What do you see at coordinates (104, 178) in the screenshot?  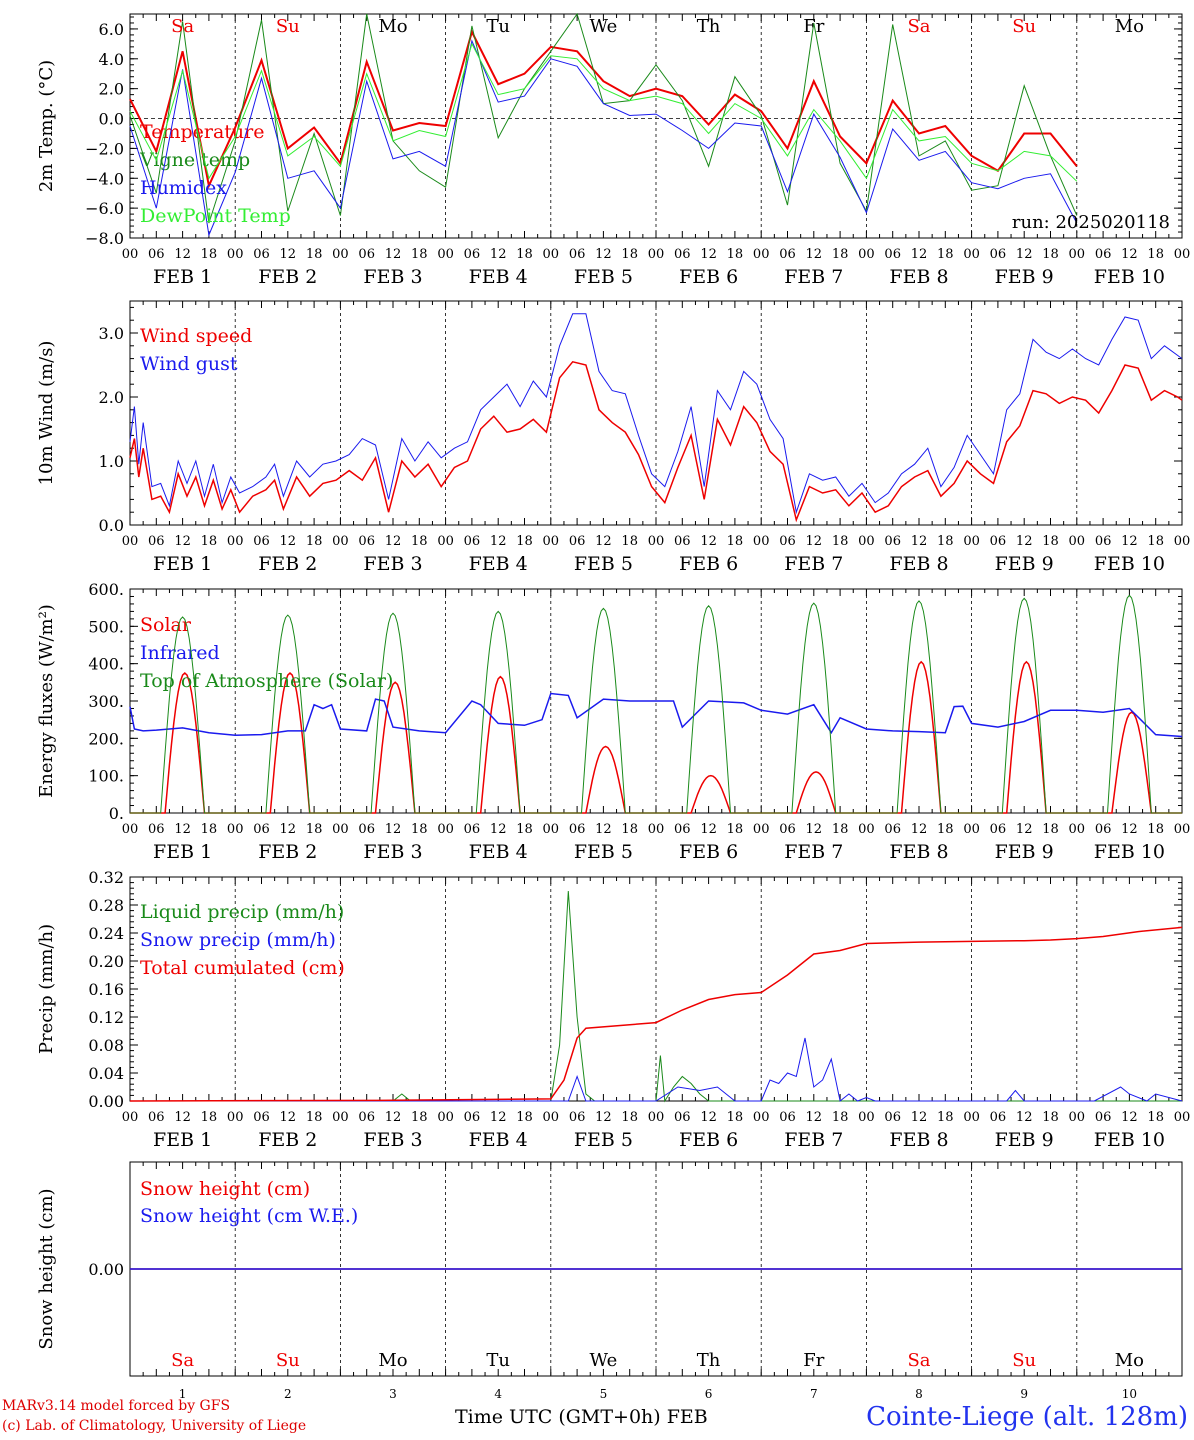 I see `y-tick-label: −4.0` at bounding box center [104, 178].